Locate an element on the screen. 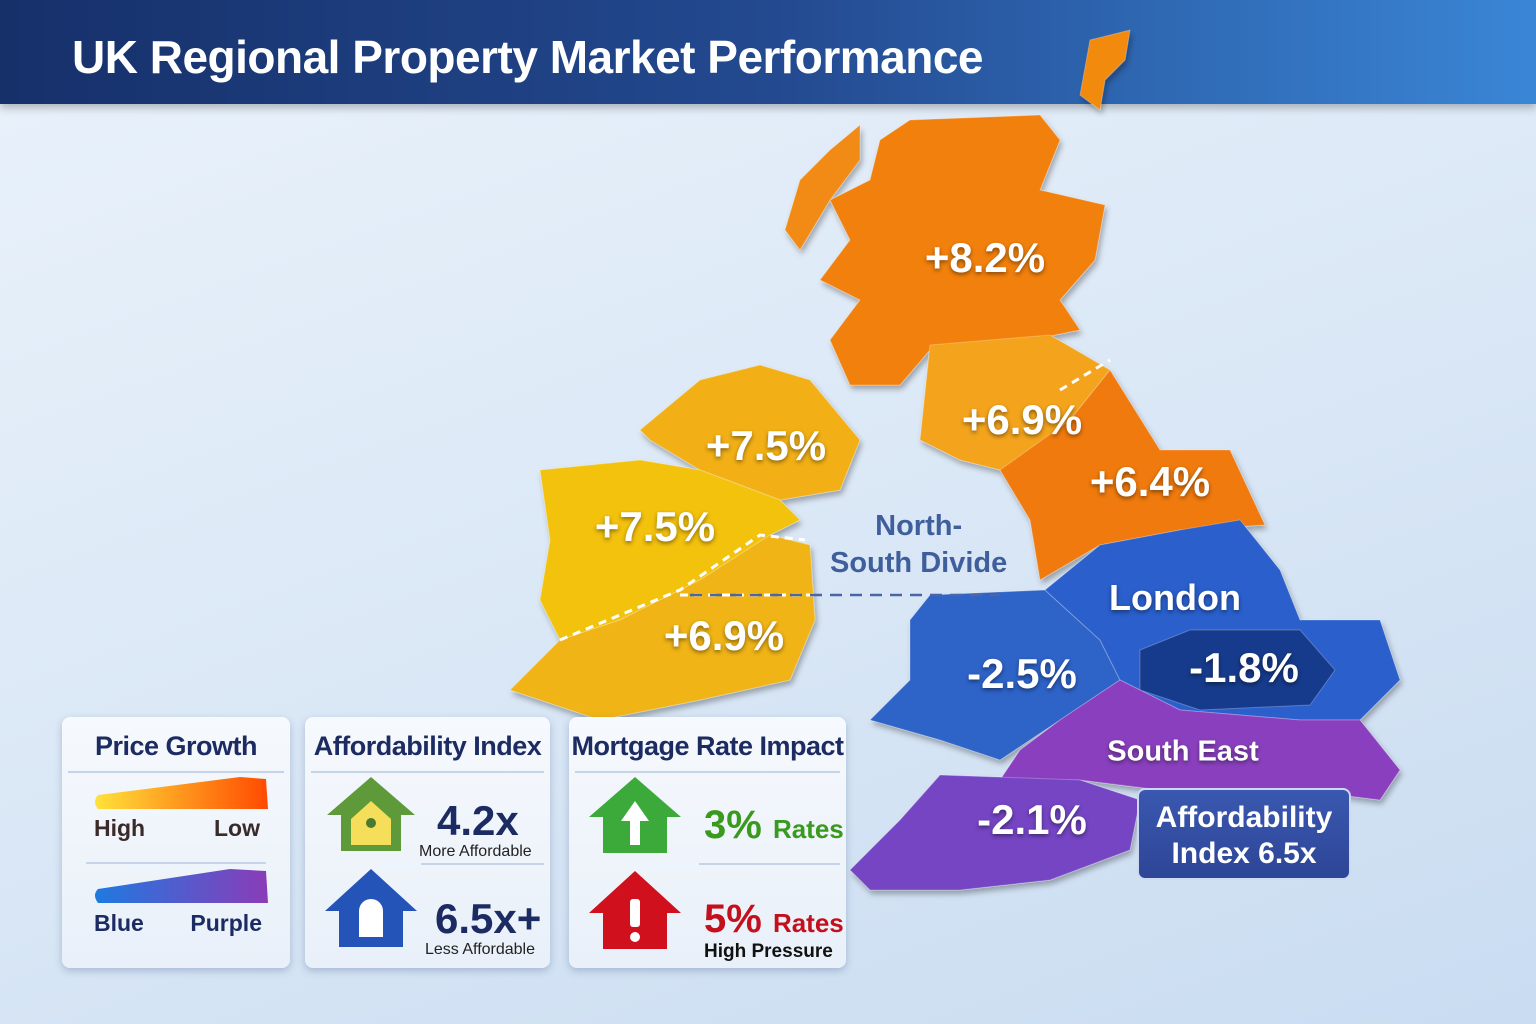 The height and width of the screenshot is (1024, 1536). region-south-west is located at coordinates (995, 832).